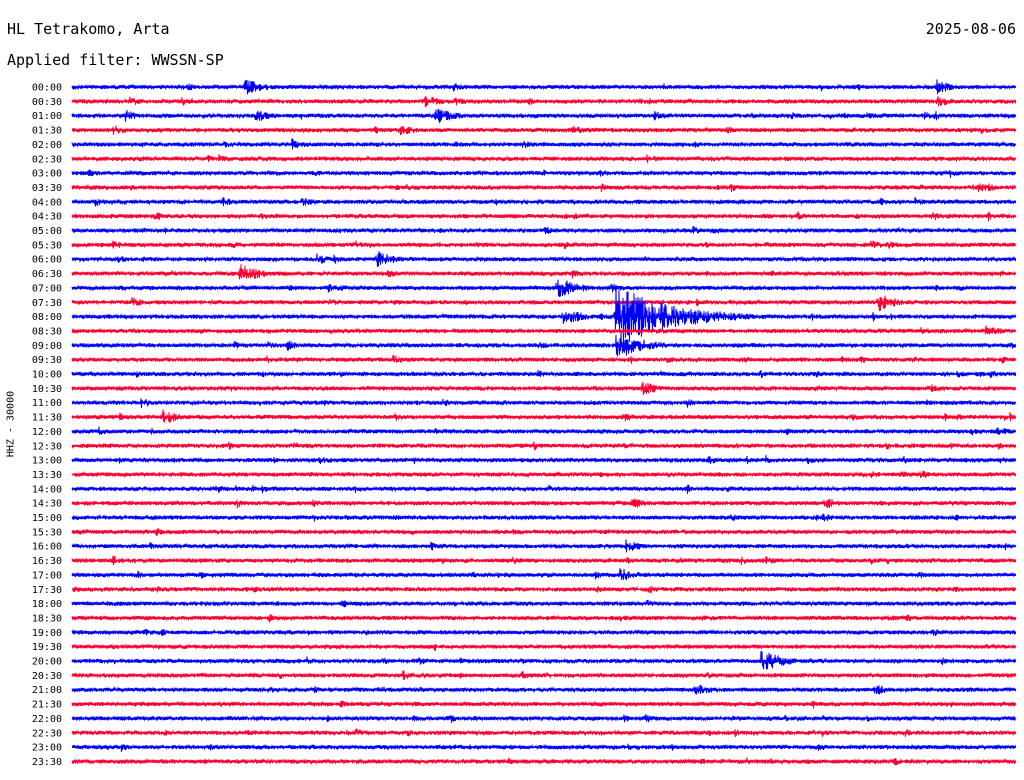 The height and width of the screenshot is (780, 1024). What do you see at coordinates (88, 29) in the screenshot?
I see `station-title: HL Tetrakomo, Arta` at bounding box center [88, 29].